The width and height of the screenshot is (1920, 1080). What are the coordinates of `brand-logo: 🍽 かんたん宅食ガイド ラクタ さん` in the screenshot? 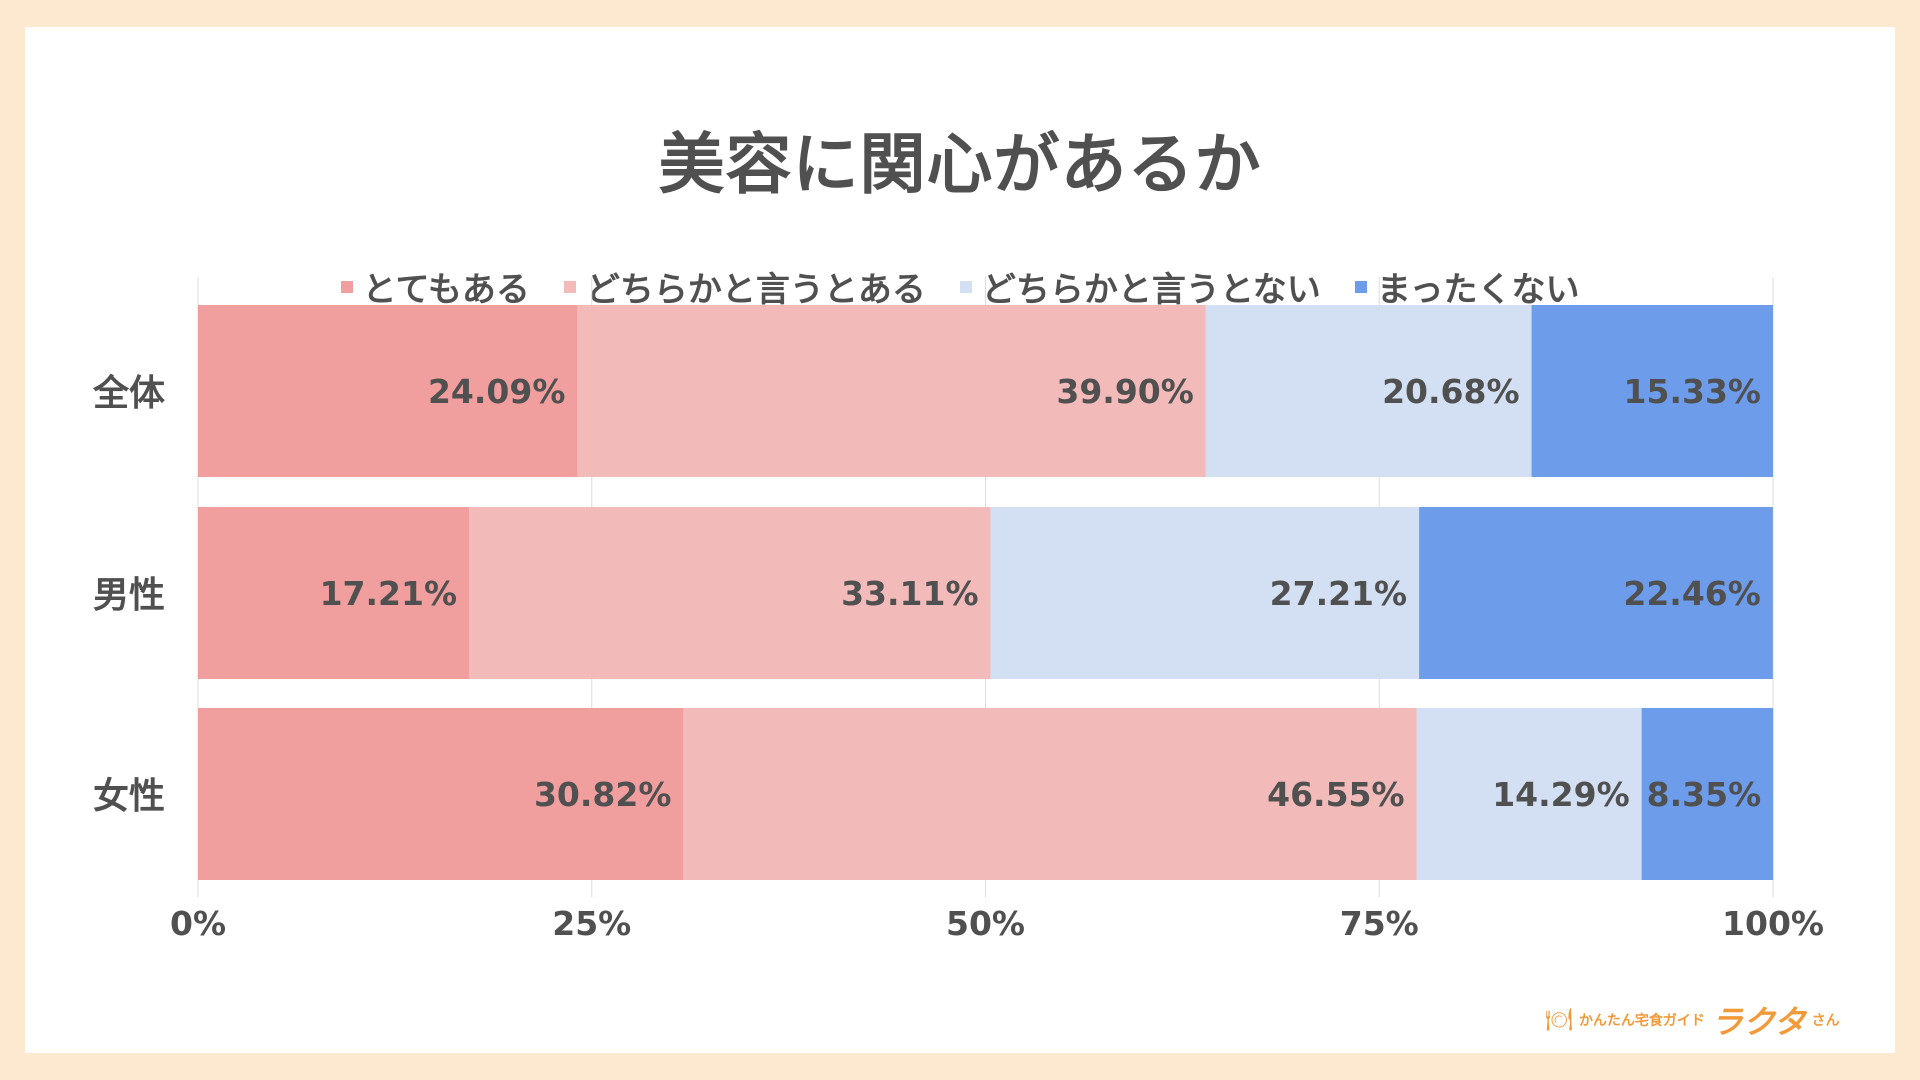 It's located at (1692, 1020).